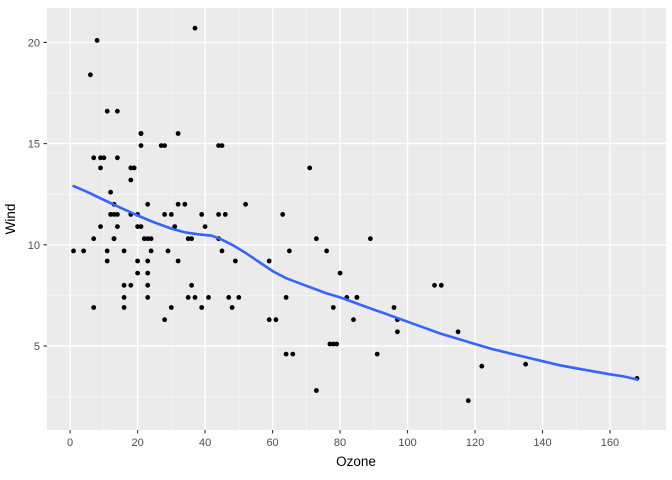  I want to click on x-tick-label: 60, so click(272, 443).